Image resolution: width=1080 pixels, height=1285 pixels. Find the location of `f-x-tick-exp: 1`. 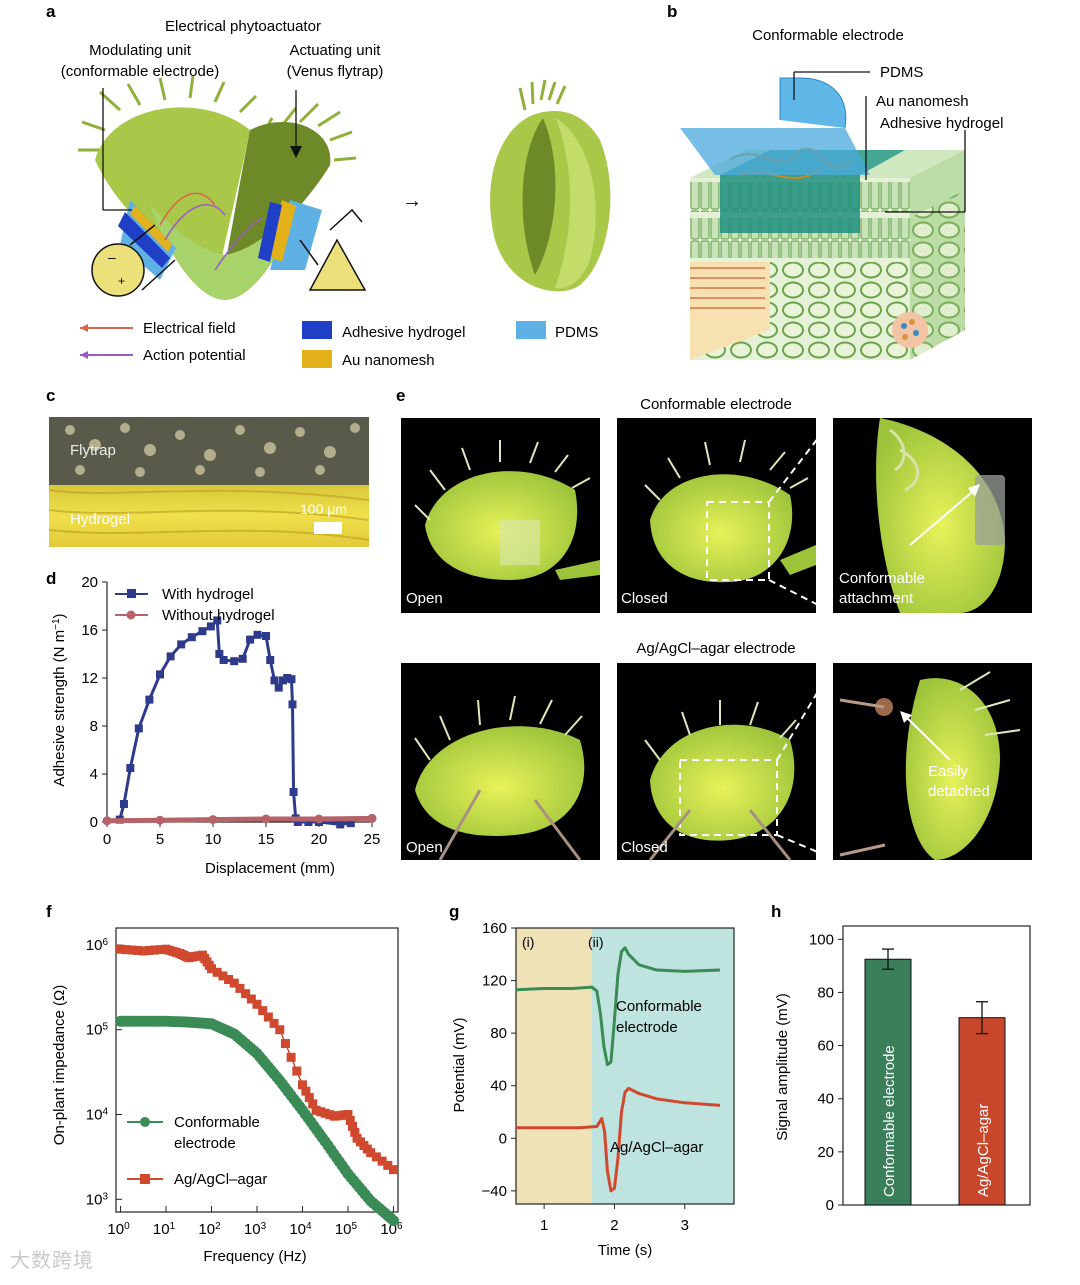

f-x-tick-exp: 1 is located at coordinates (173, 1226).